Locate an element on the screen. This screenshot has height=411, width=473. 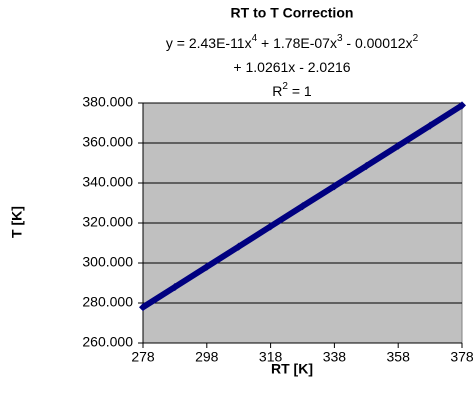
equation-line: R2 = 1 is located at coordinates (292, 90).